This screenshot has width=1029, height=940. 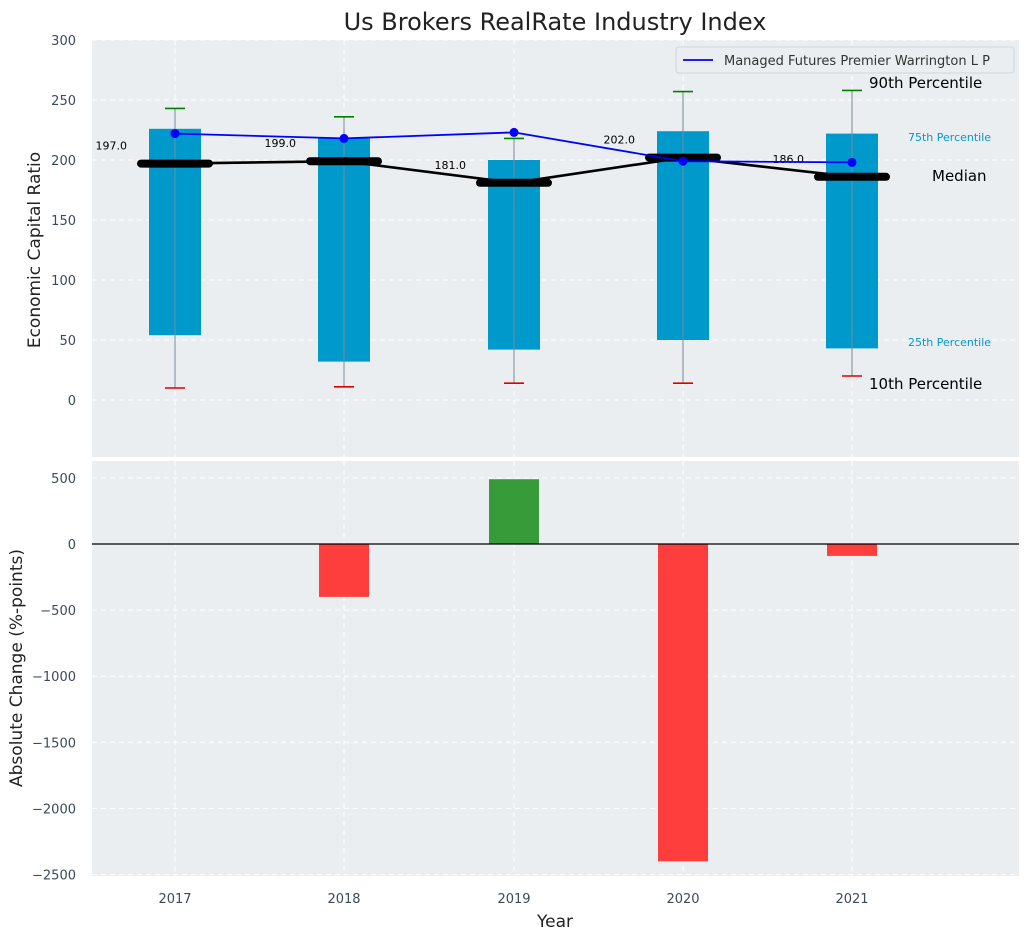 What do you see at coordinates (959, 176) in the screenshot?
I see `annotation-median: Median` at bounding box center [959, 176].